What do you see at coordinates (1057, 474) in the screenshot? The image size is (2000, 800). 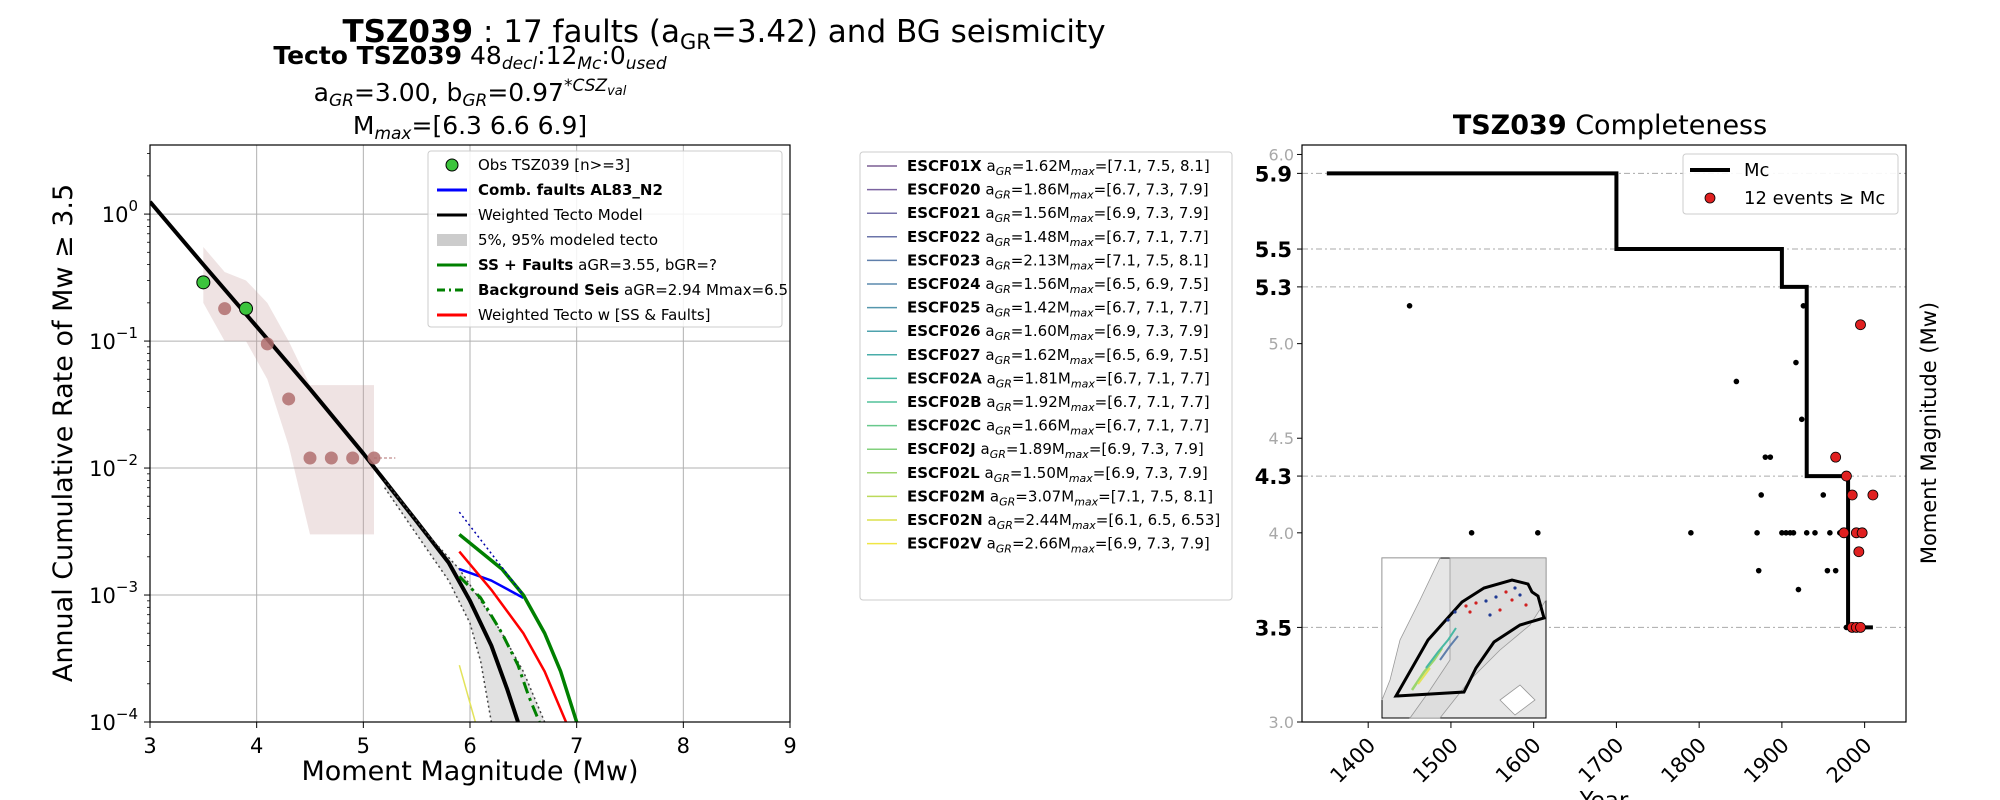 I see `fault-legend-label: ESCF02L aGR=1.50Mmax=[6.9, 7.3, 7.9]` at bounding box center [1057, 474].